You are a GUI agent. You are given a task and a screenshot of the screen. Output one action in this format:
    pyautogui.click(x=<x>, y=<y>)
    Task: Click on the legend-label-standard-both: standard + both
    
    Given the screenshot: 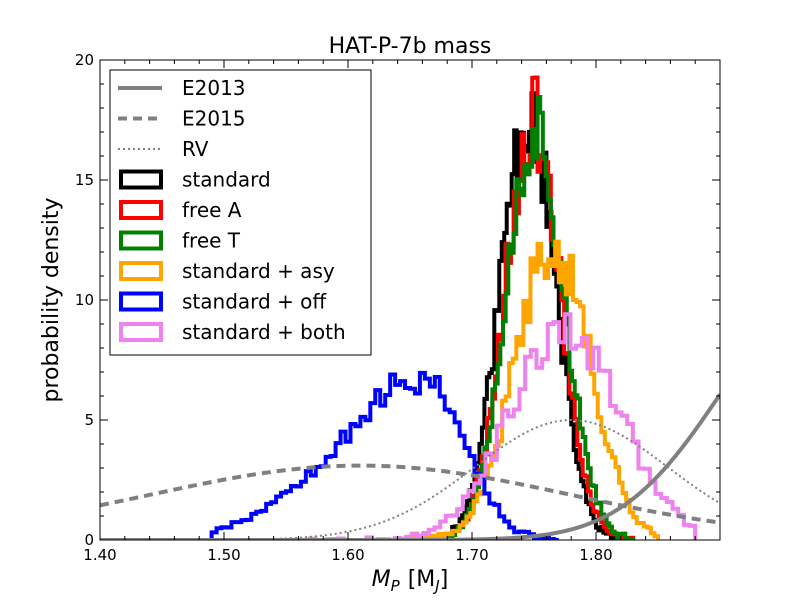 What is the action you would take?
    pyautogui.click(x=264, y=332)
    